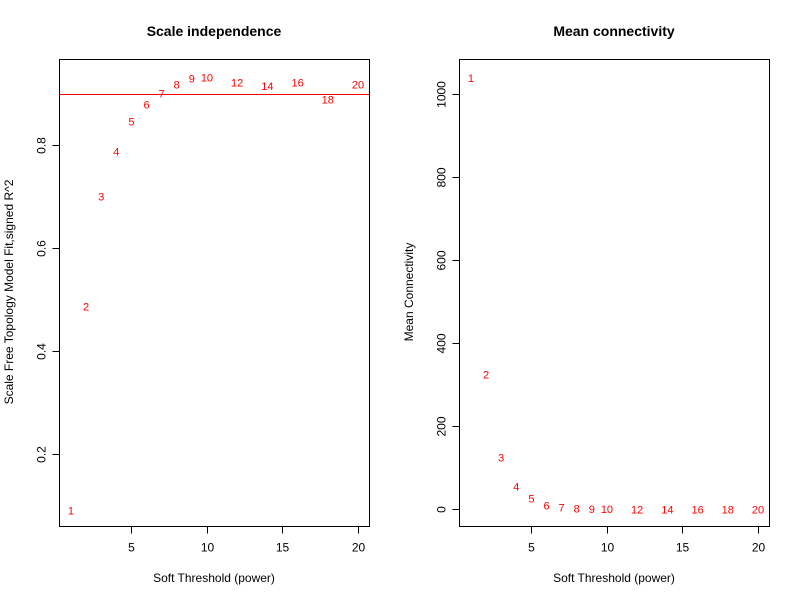 The height and width of the screenshot is (600, 800). Describe the element at coordinates (442, 343) in the screenshot. I see `y-tick-label: 400` at that location.